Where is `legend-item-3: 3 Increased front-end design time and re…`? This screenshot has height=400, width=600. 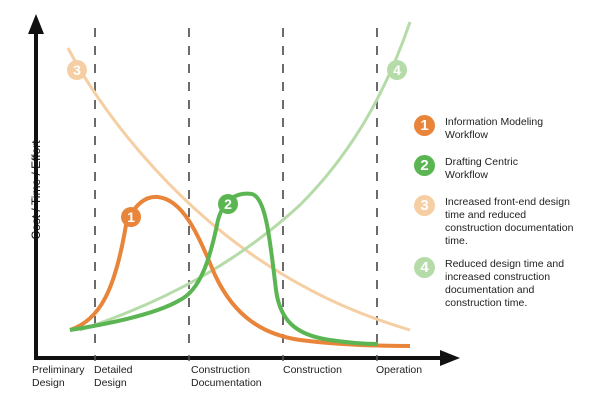
legend-item-3: 3 Increased front-end design time and re… is located at coordinates (507, 221).